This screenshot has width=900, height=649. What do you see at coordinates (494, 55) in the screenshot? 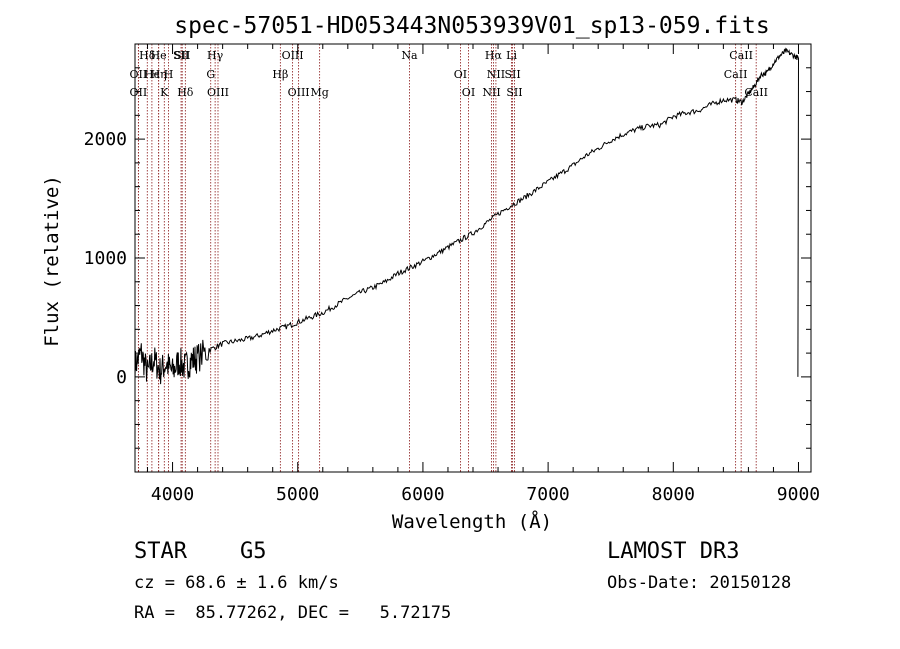
I see `line-label: Hα` at bounding box center [494, 55].